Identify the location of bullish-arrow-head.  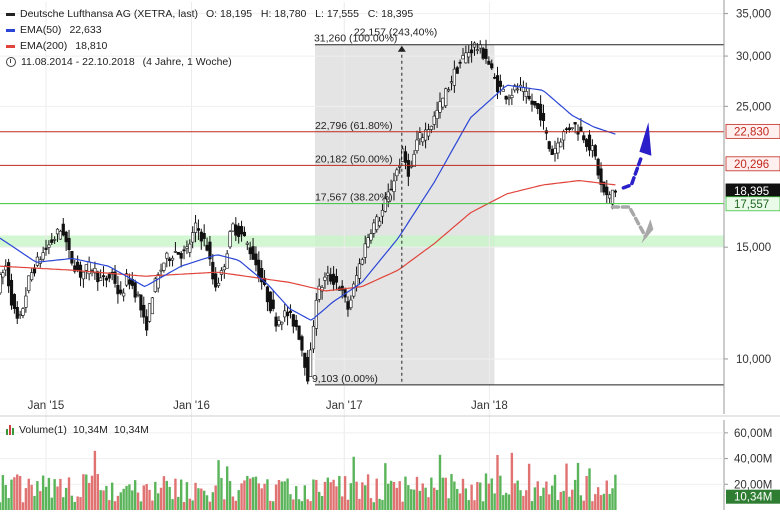
(645, 139).